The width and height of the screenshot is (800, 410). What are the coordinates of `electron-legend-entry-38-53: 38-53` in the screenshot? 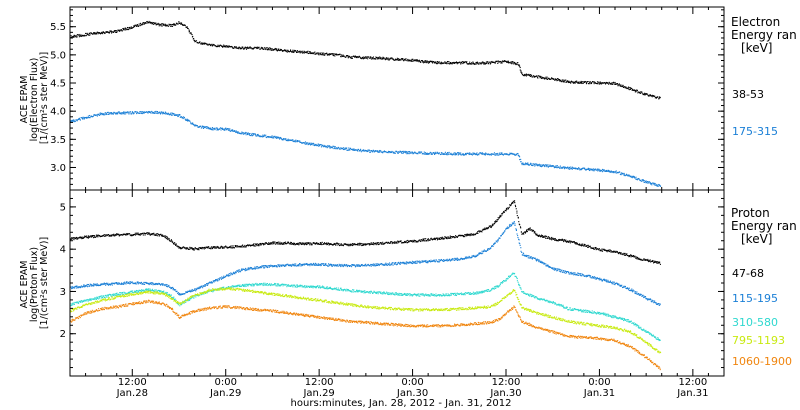 It's located at (748, 94).